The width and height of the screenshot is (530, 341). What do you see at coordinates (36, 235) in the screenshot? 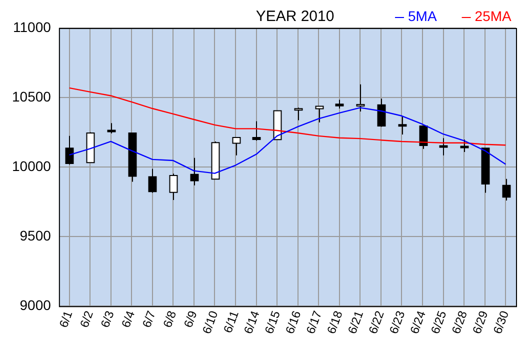
I see `y-tick-label: 9500` at bounding box center [36, 235].